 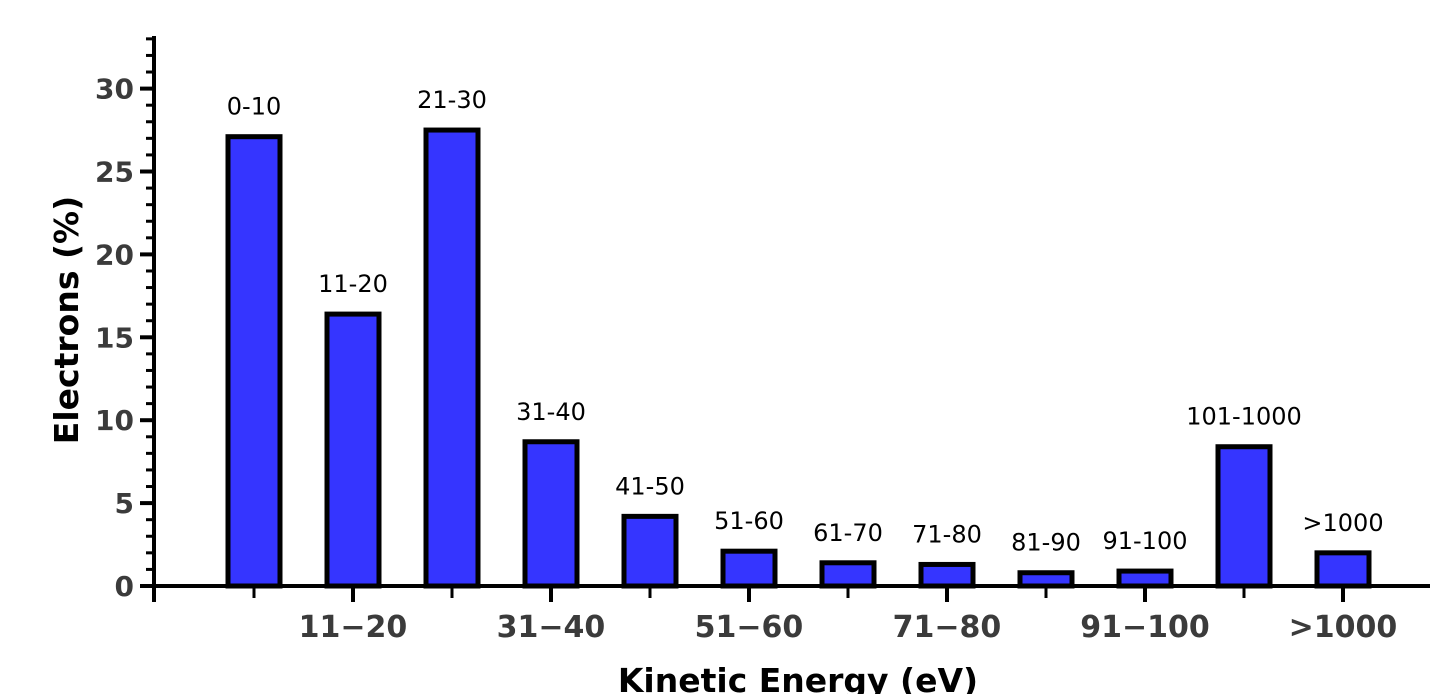 I want to click on y-tick-label: 20, so click(x=114, y=254).